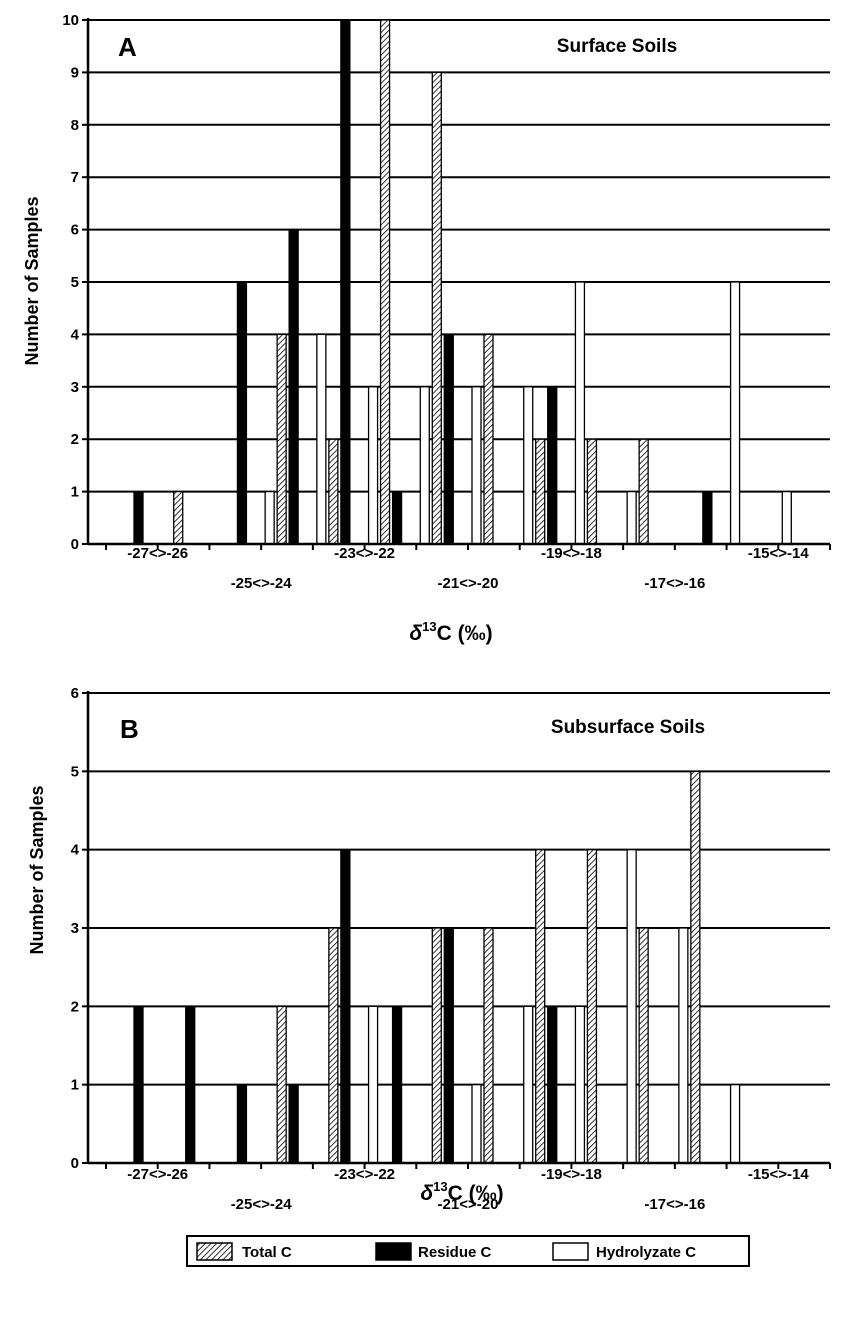  I want to click on panel-b-y-tick-label: 0, so click(75, 1163).